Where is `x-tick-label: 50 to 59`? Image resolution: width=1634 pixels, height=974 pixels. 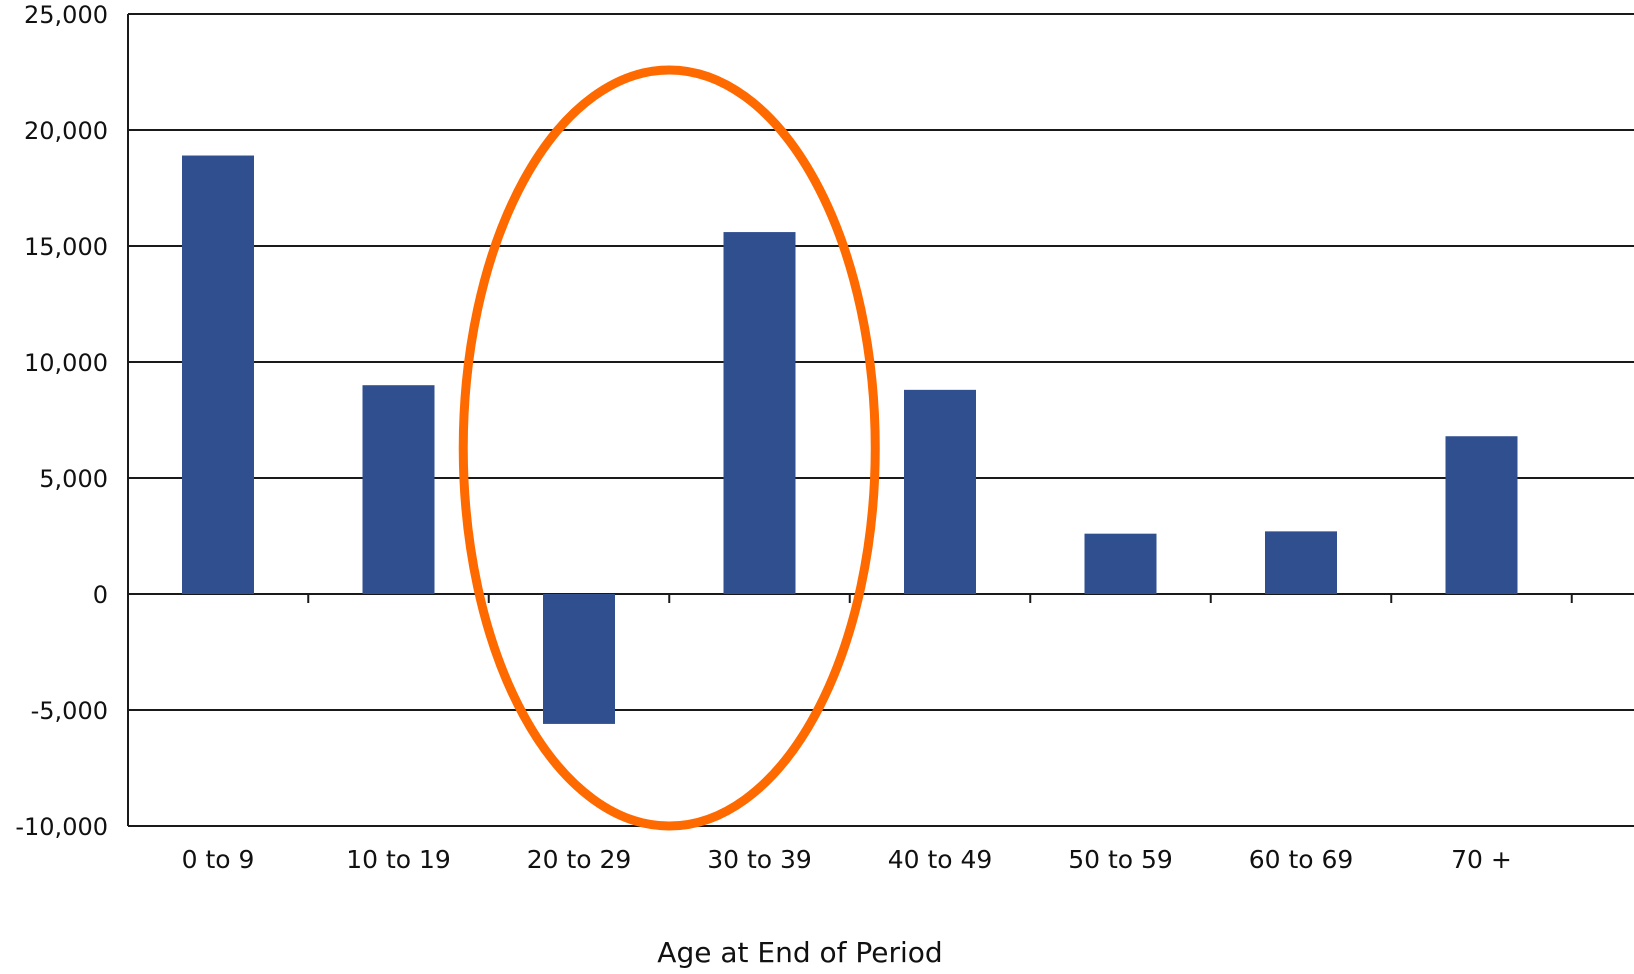 x-tick-label: 50 to 59 is located at coordinates (1120, 859).